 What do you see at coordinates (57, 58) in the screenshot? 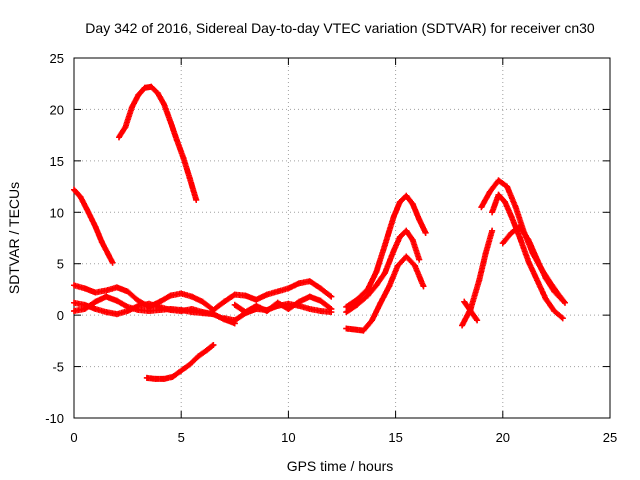
I see `y-tick-label: 25` at bounding box center [57, 58].